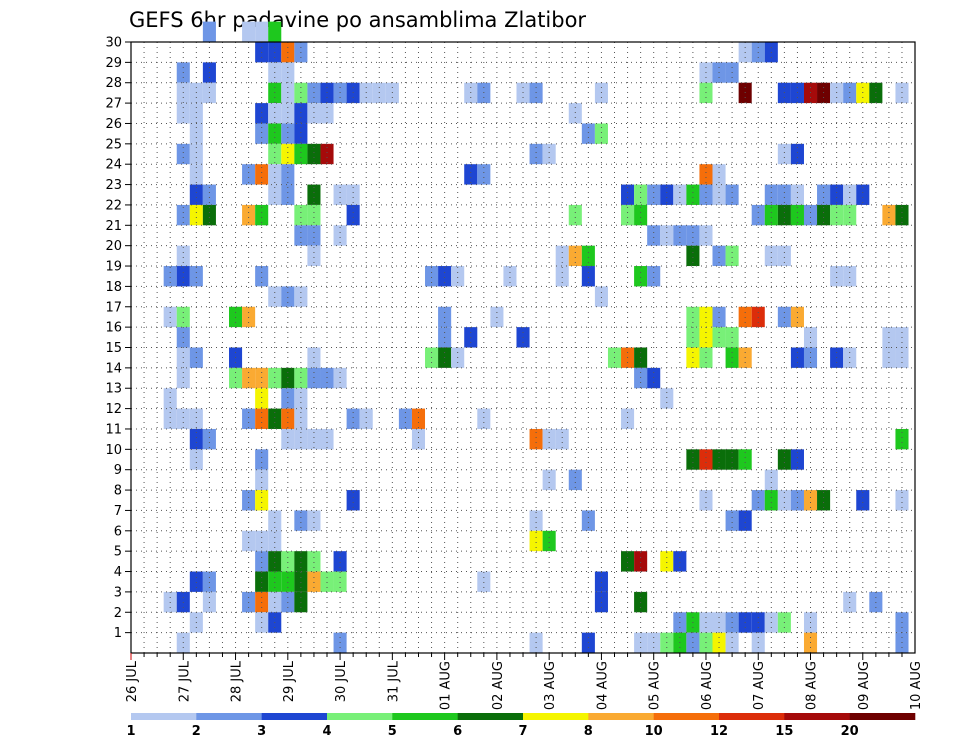  I want to click on y-tick-label: 8, so click(118, 491).